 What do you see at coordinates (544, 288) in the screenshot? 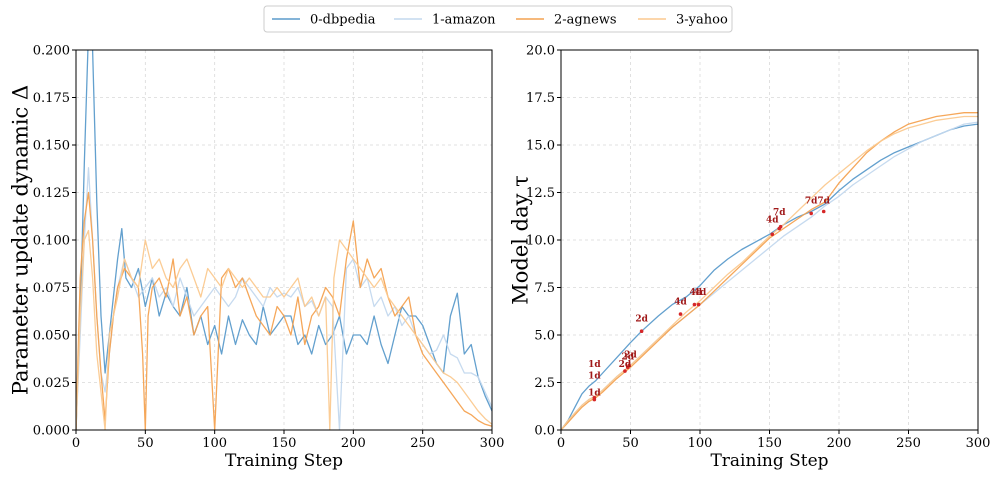
I see `y-tick-label: 7.5` at bounding box center [544, 288].